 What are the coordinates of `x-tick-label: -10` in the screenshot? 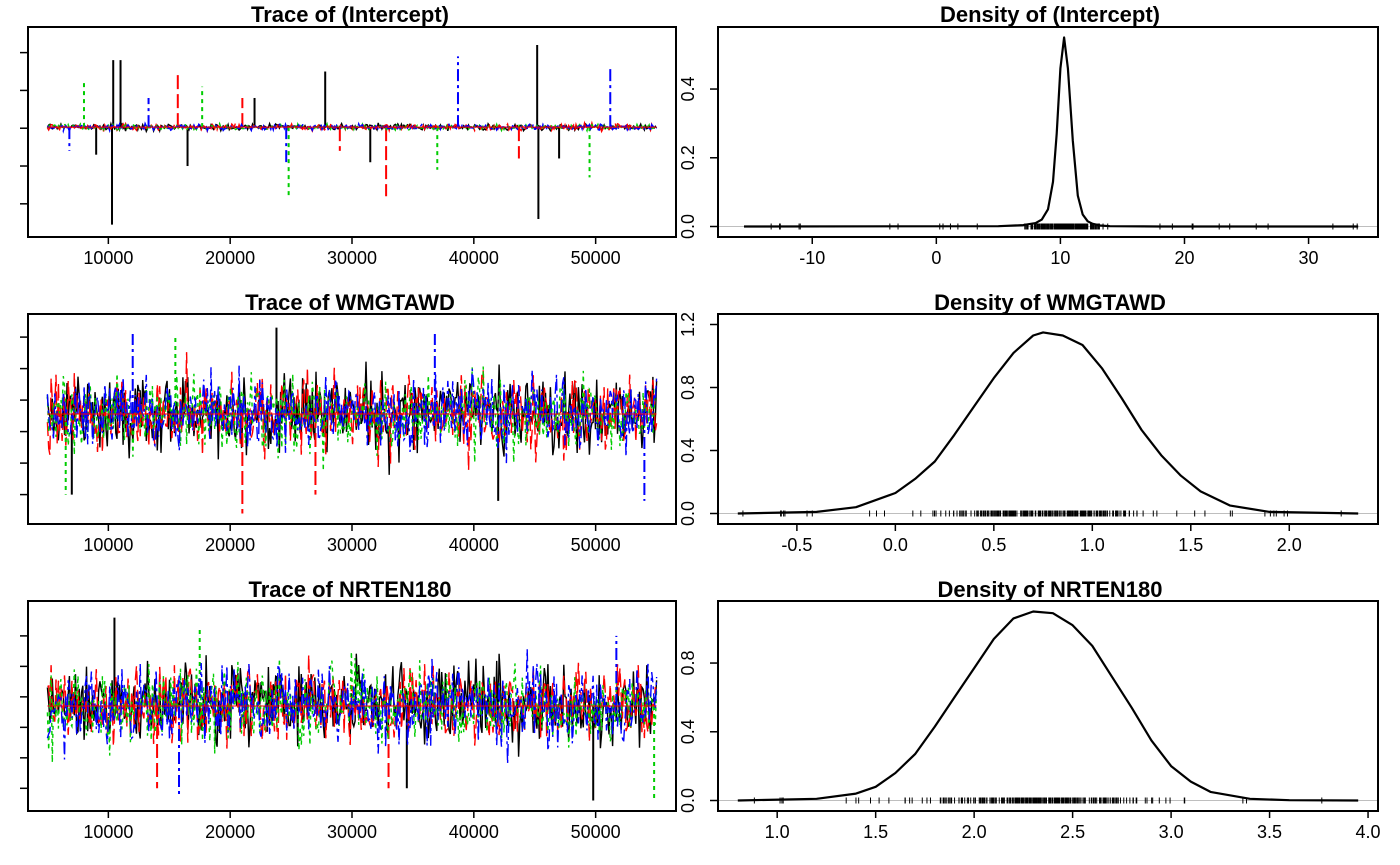 It's located at (812, 258).